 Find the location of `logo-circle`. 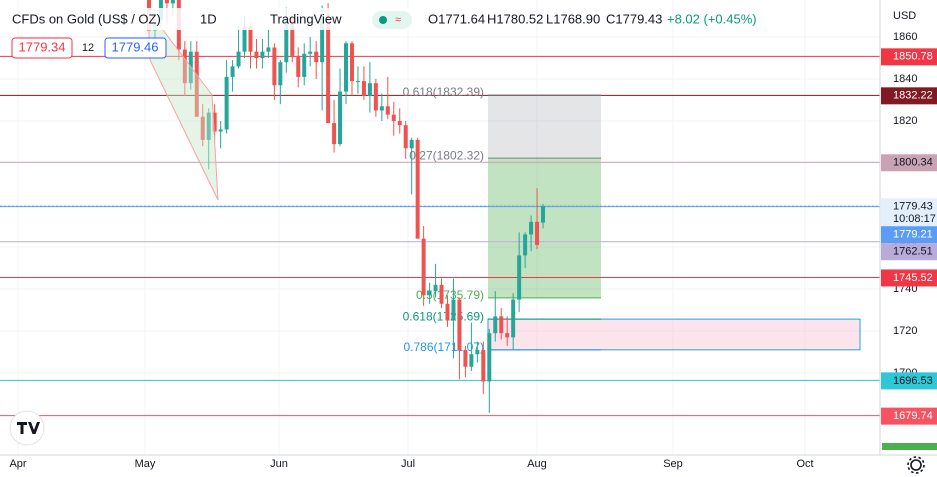

logo-circle is located at coordinates (27, 428).